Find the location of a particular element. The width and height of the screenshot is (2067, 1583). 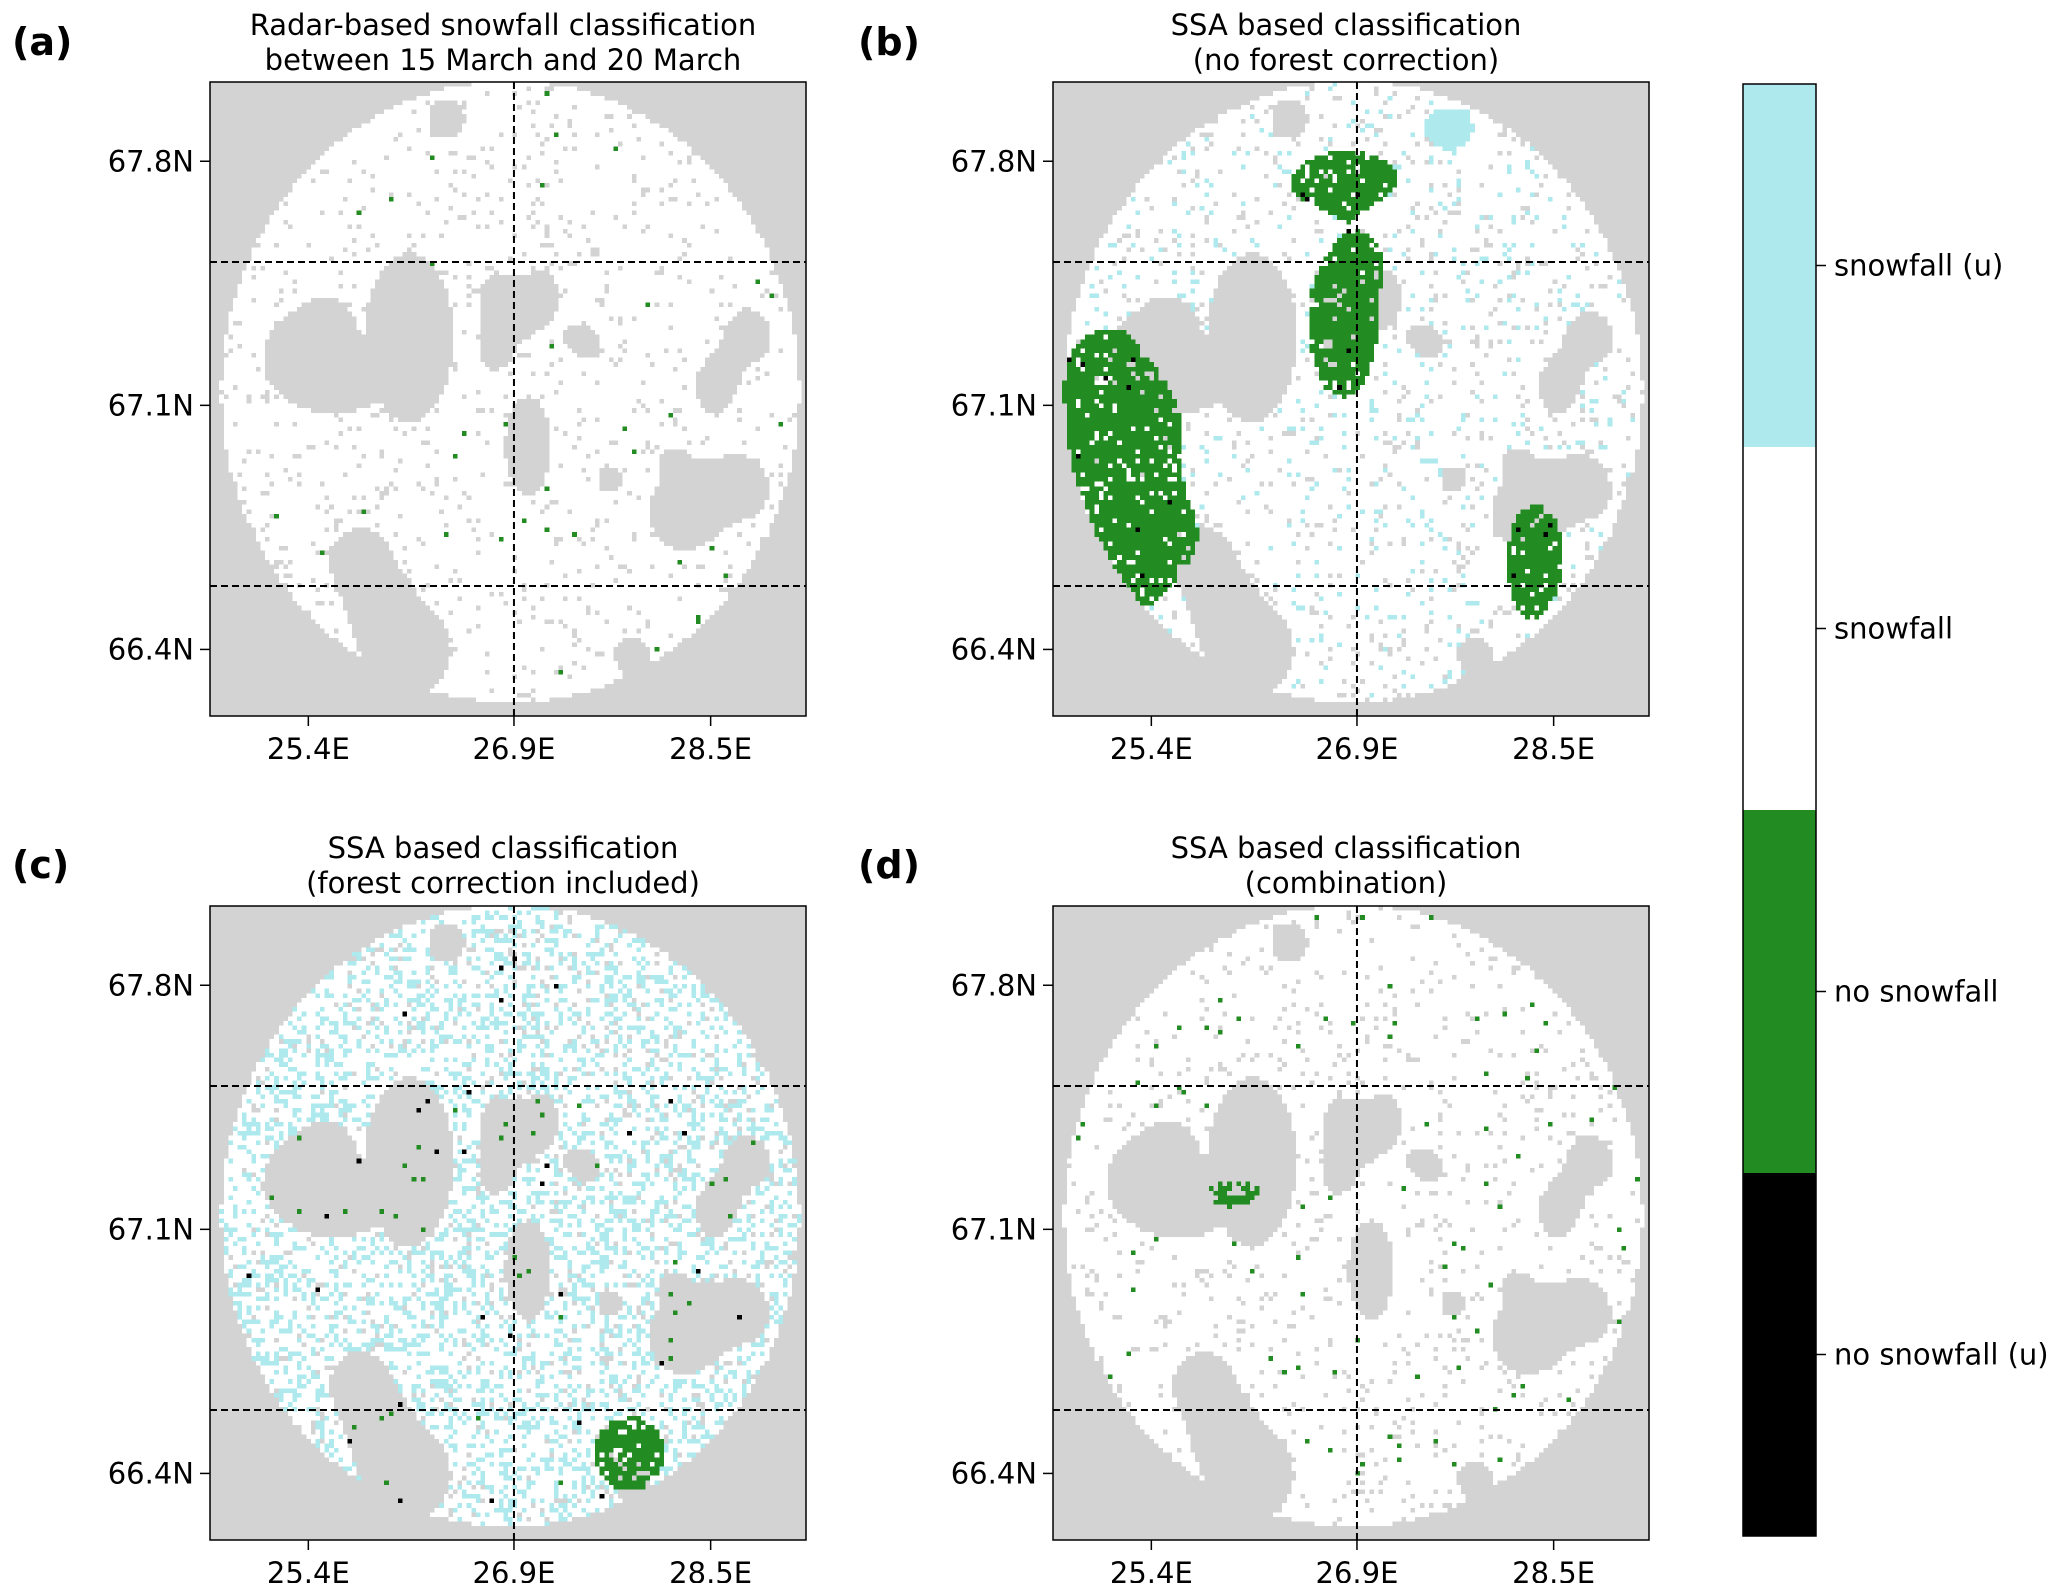

colorbar-label: no snowfall is located at coordinates (1916, 992).